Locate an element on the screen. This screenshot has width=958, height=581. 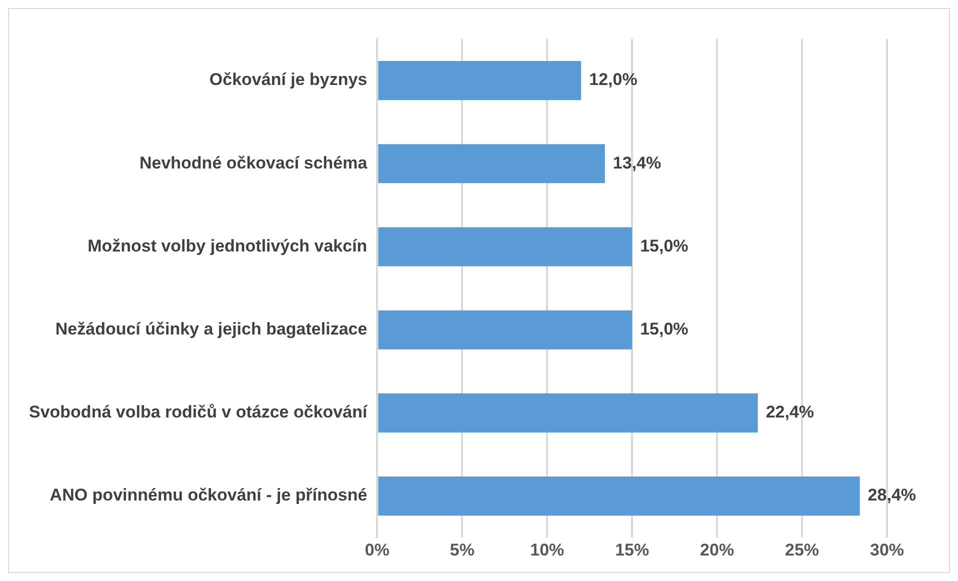
y-tick-label: Nežádoucí účinky a jejich bagatelizace is located at coordinates (211, 329).